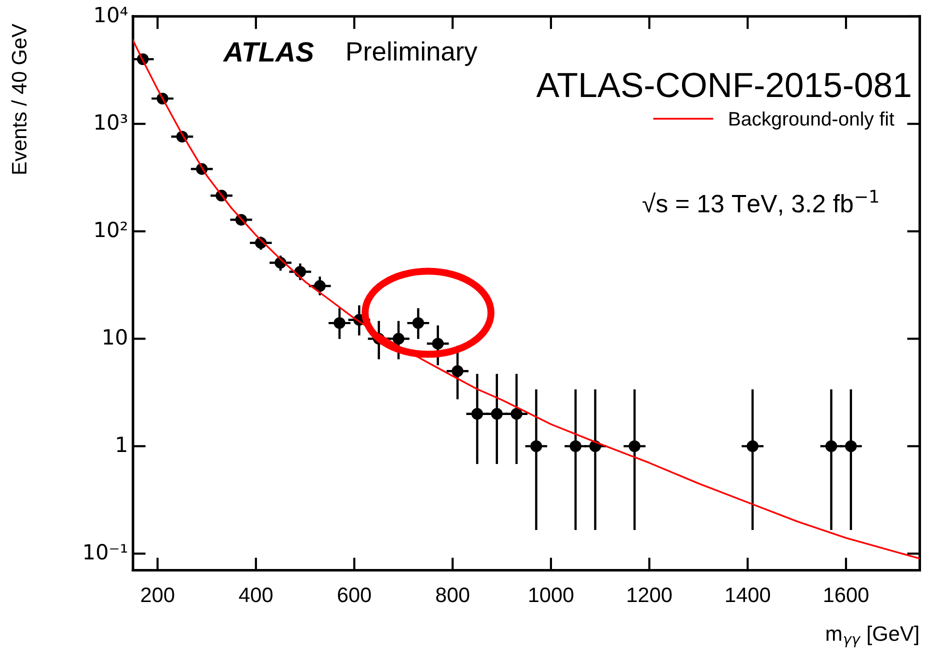 The width and height of the screenshot is (930, 657). Describe the element at coordinates (551, 594) in the screenshot. I see `x-tick-label: 1000` at that location.